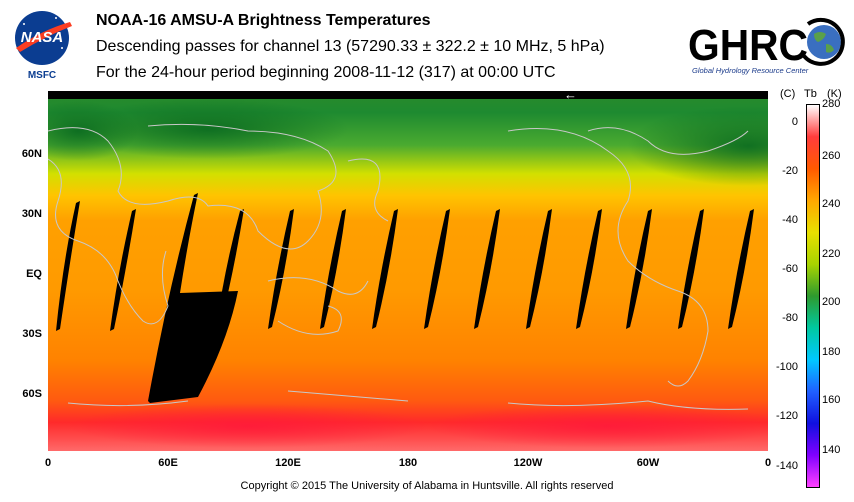 The width and height of the screenshot is (854, 502). I want to click on colorbar-unit-k: (K), so click(834, 94).